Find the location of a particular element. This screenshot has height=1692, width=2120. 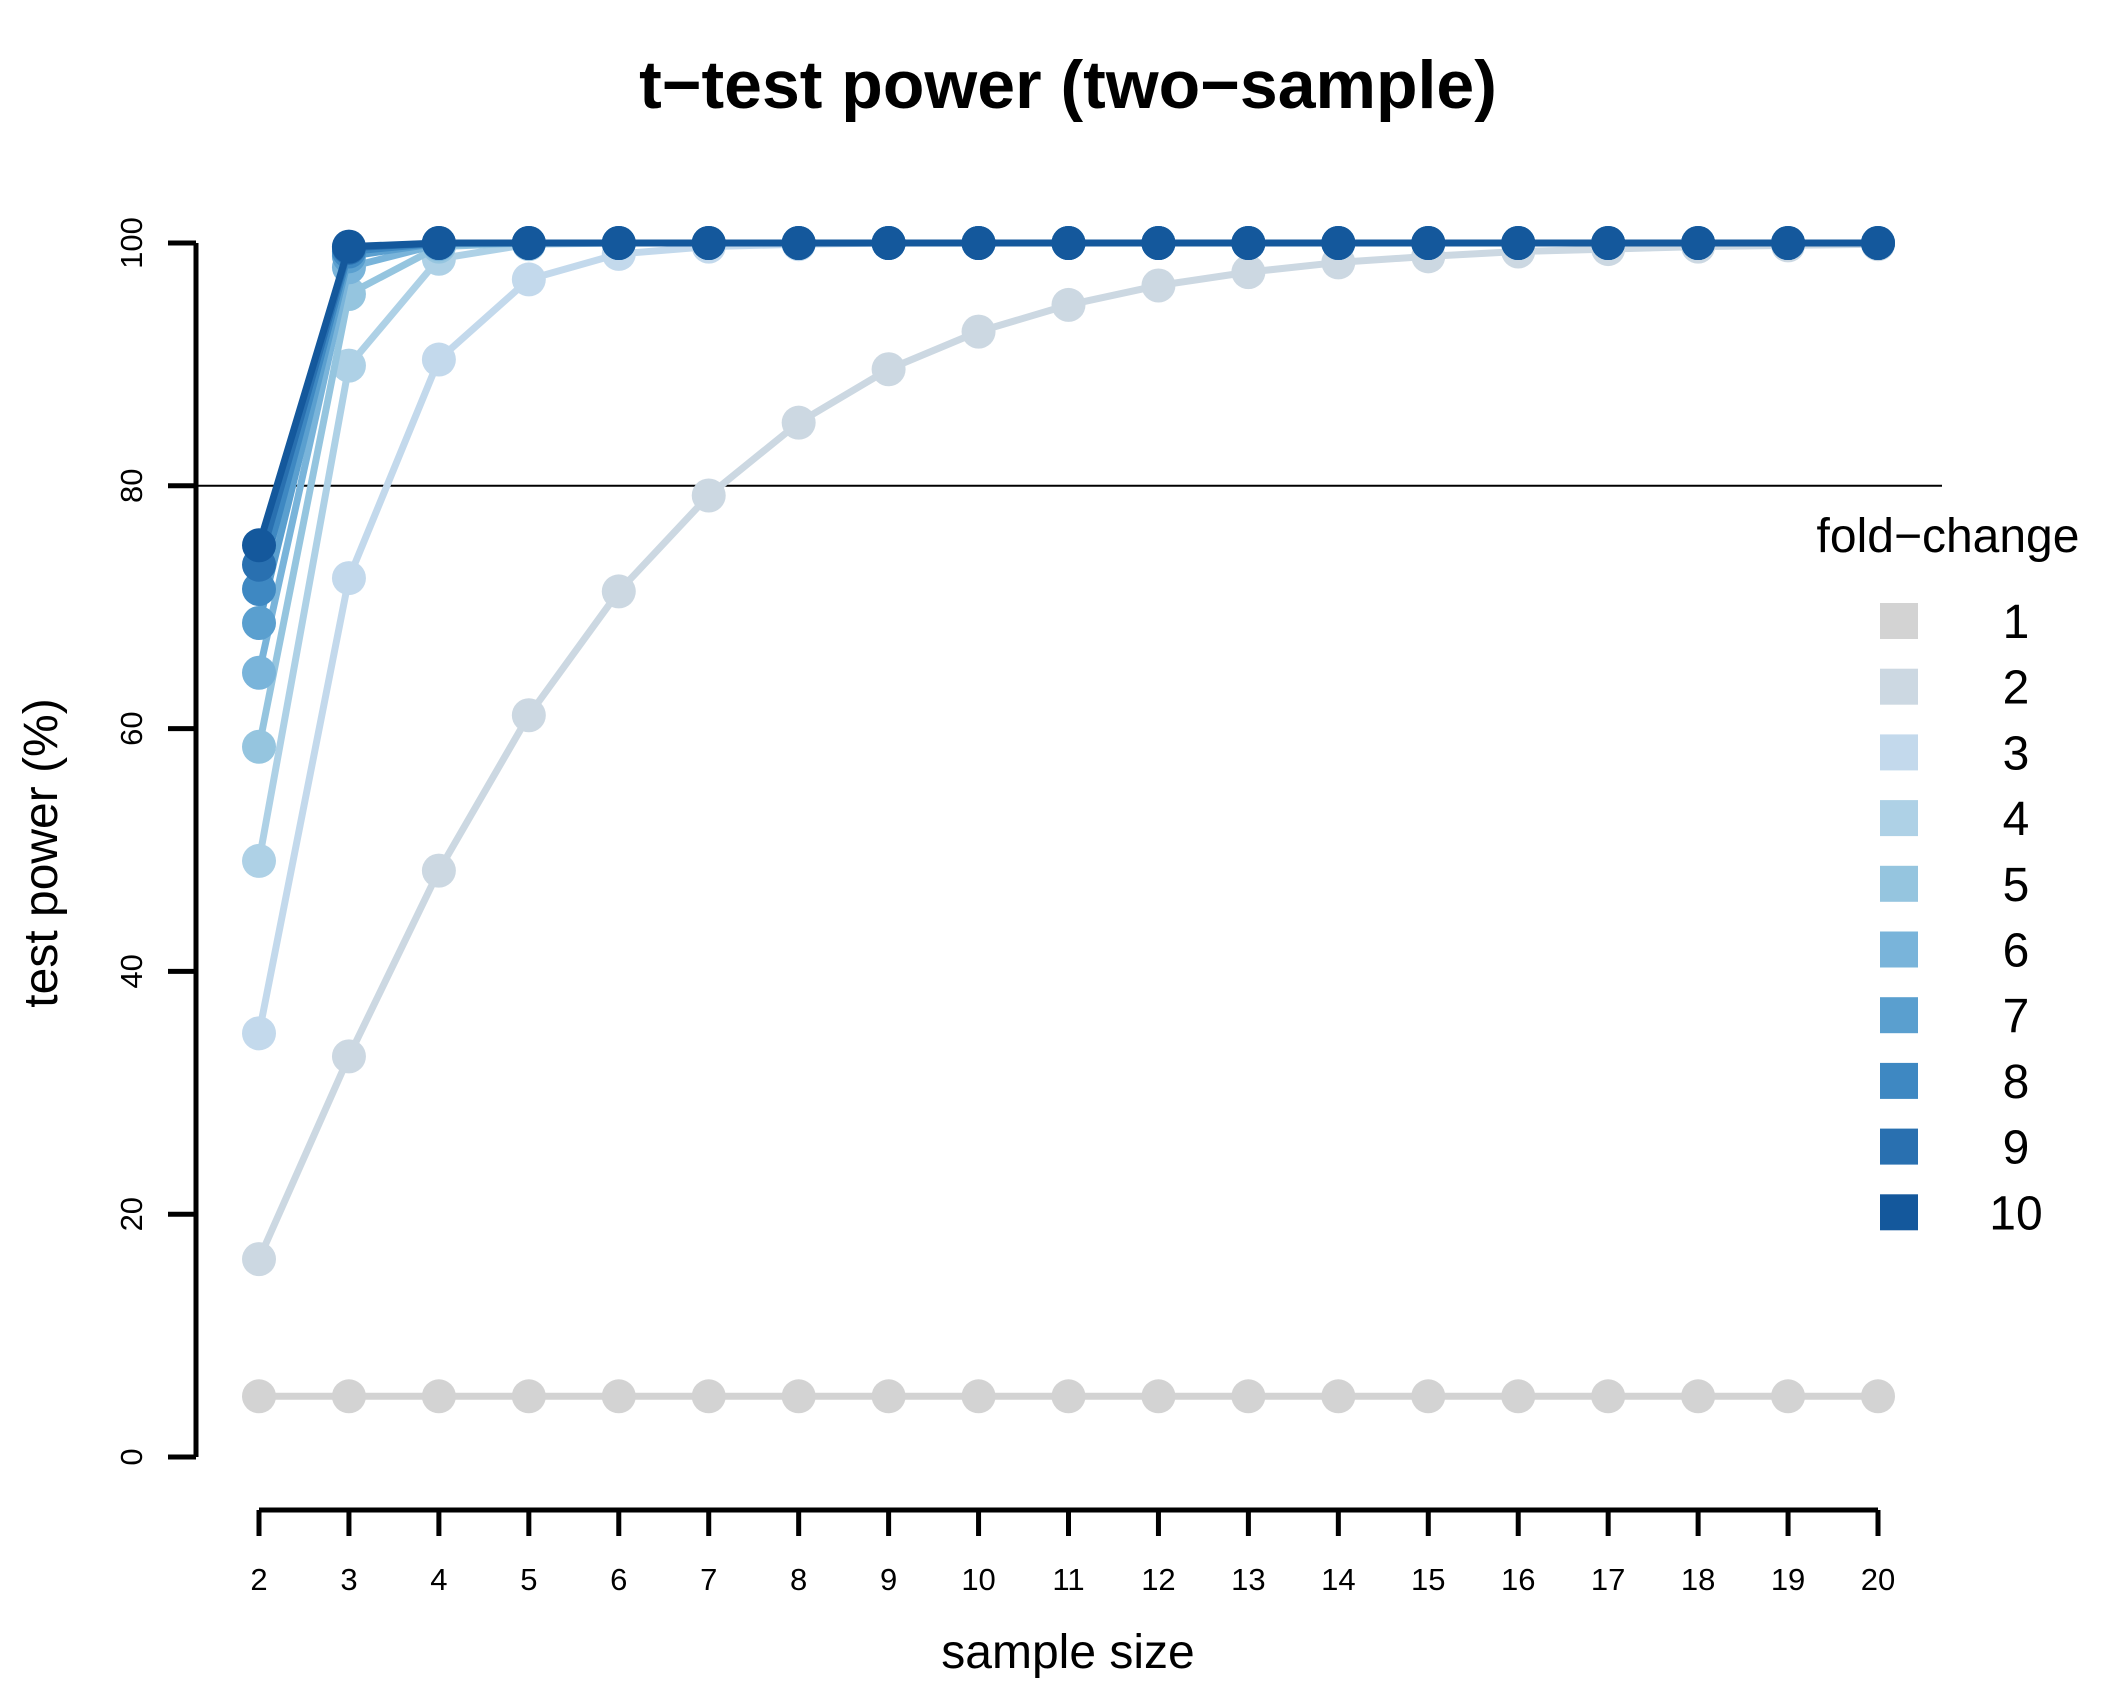

x-tick-label: 18 is located at coordinates (1698, 1579).